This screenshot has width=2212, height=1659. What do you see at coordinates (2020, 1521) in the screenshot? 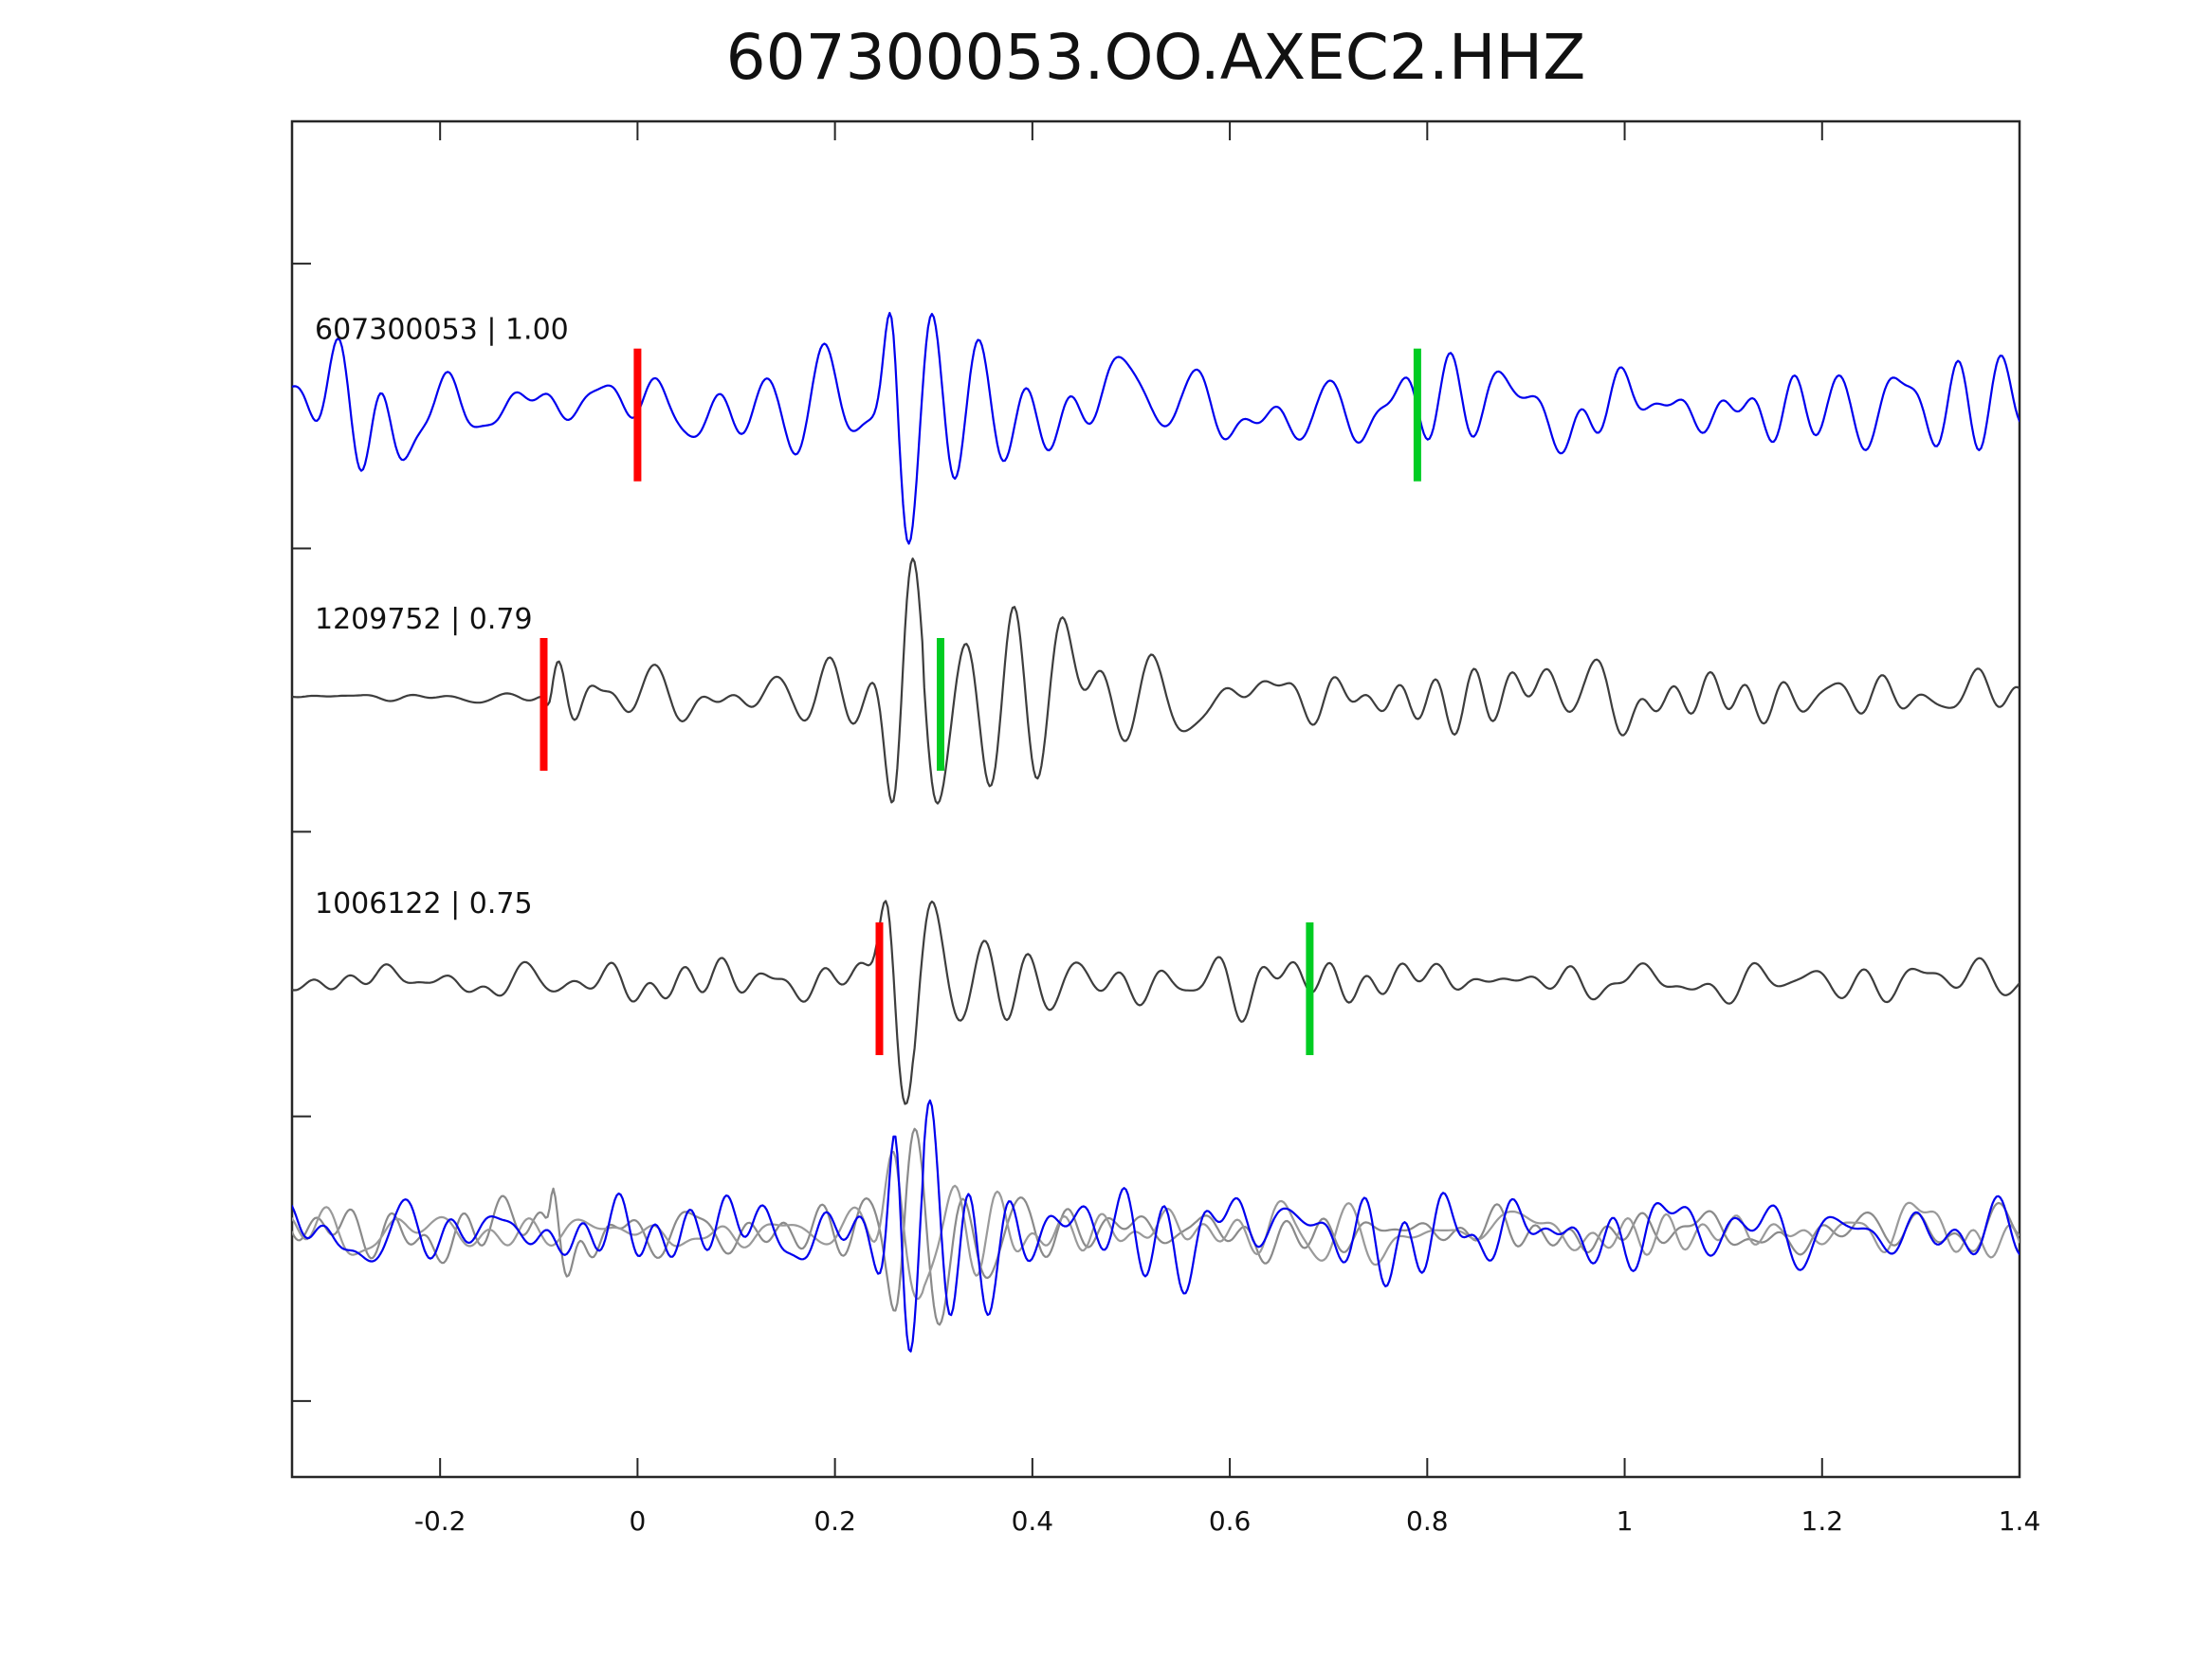
I see `x-tick-label: 1.4` at bounding box center [2020, 1521].